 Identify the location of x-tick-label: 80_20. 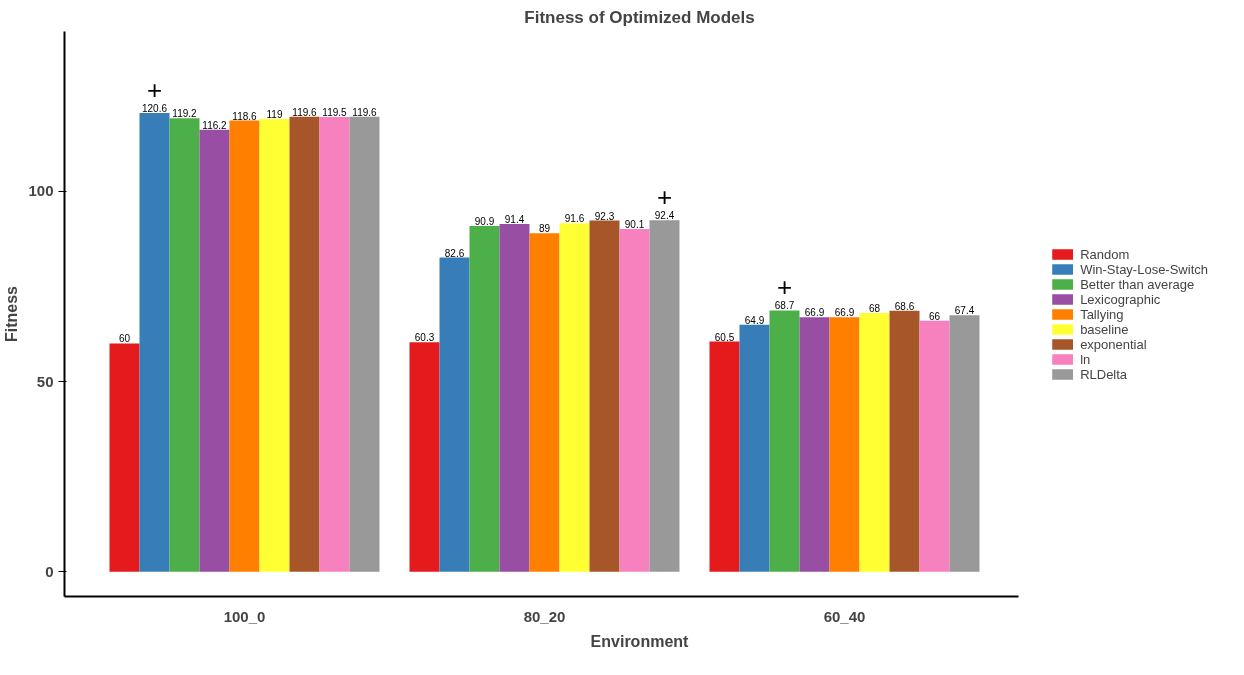
(544, 616).